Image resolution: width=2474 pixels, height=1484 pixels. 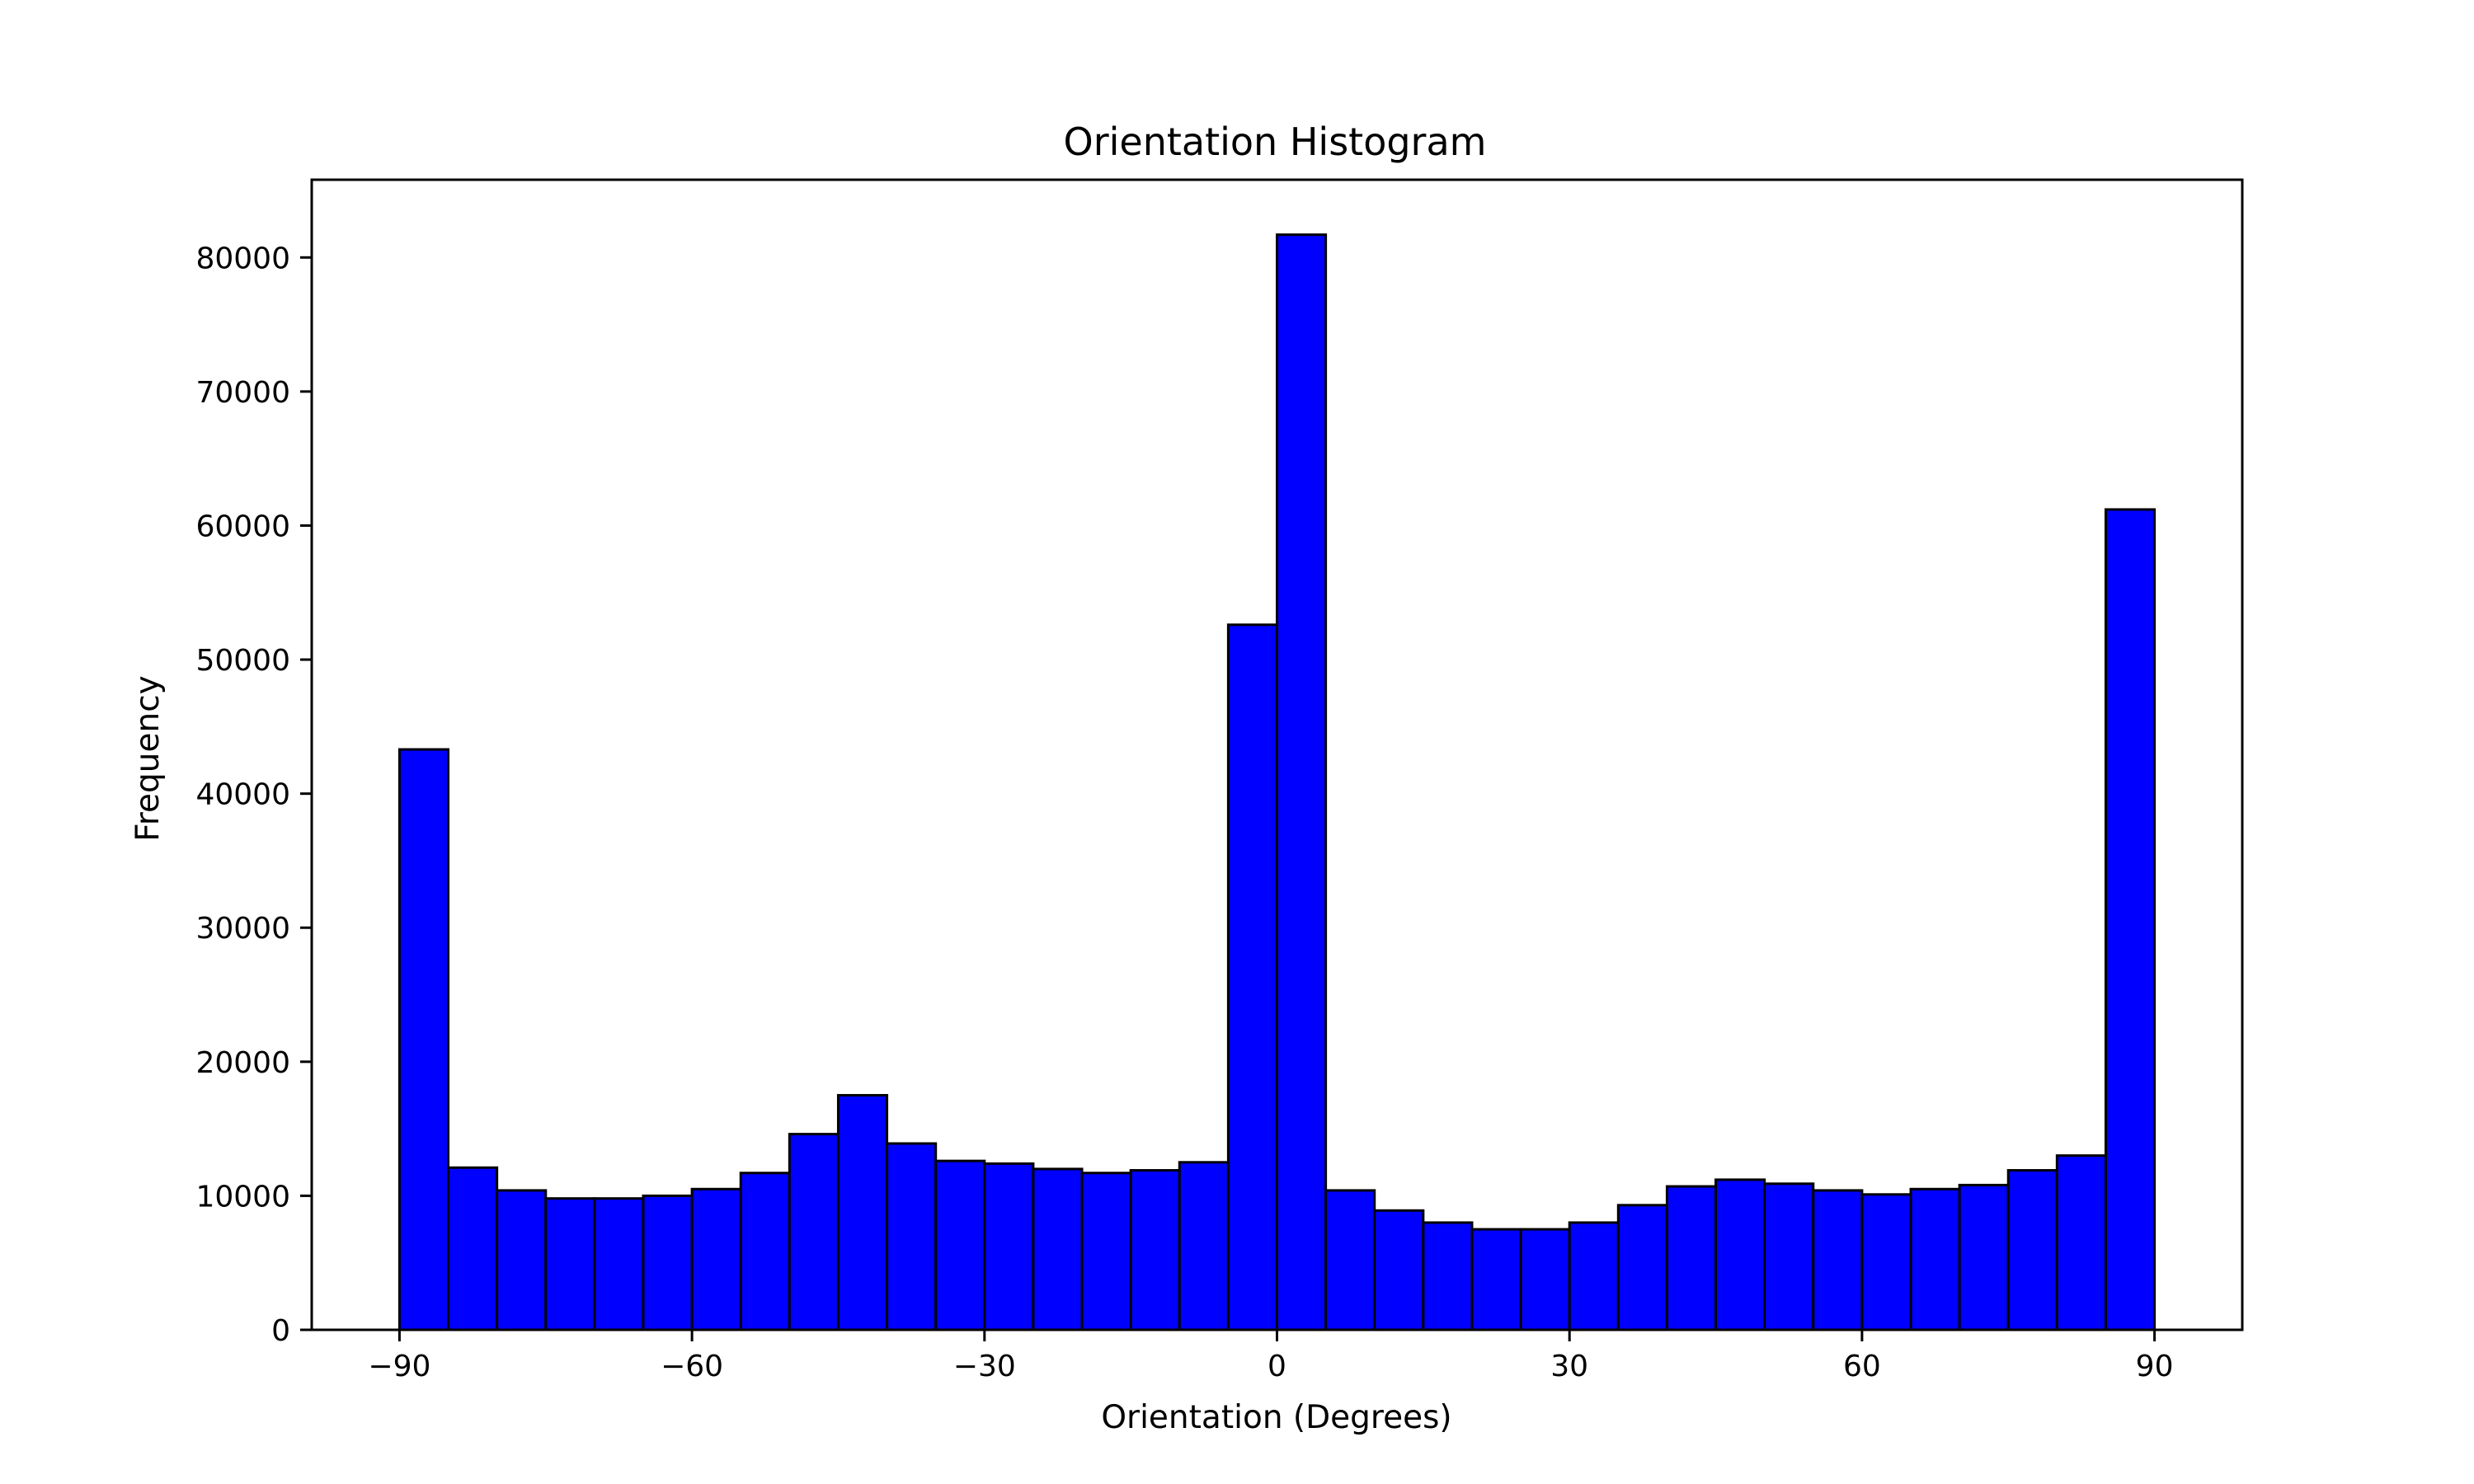 I want to click on y-tick-label: 70000, so click(x=242, y=393).